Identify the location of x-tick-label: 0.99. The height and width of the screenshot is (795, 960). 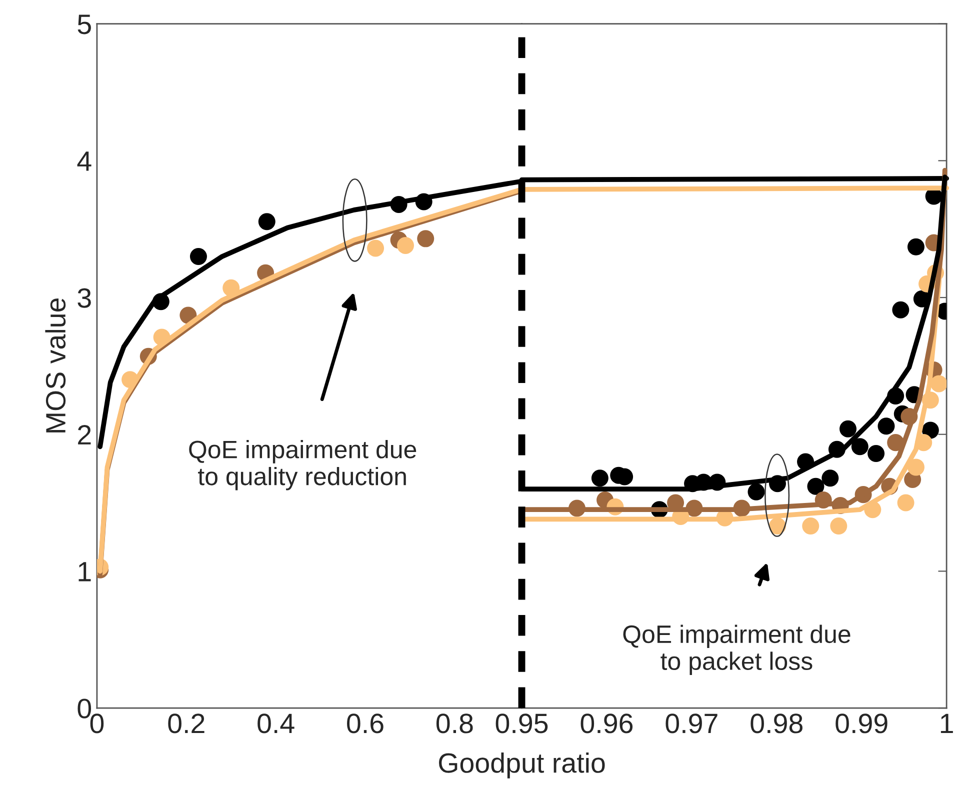
(862, 724).